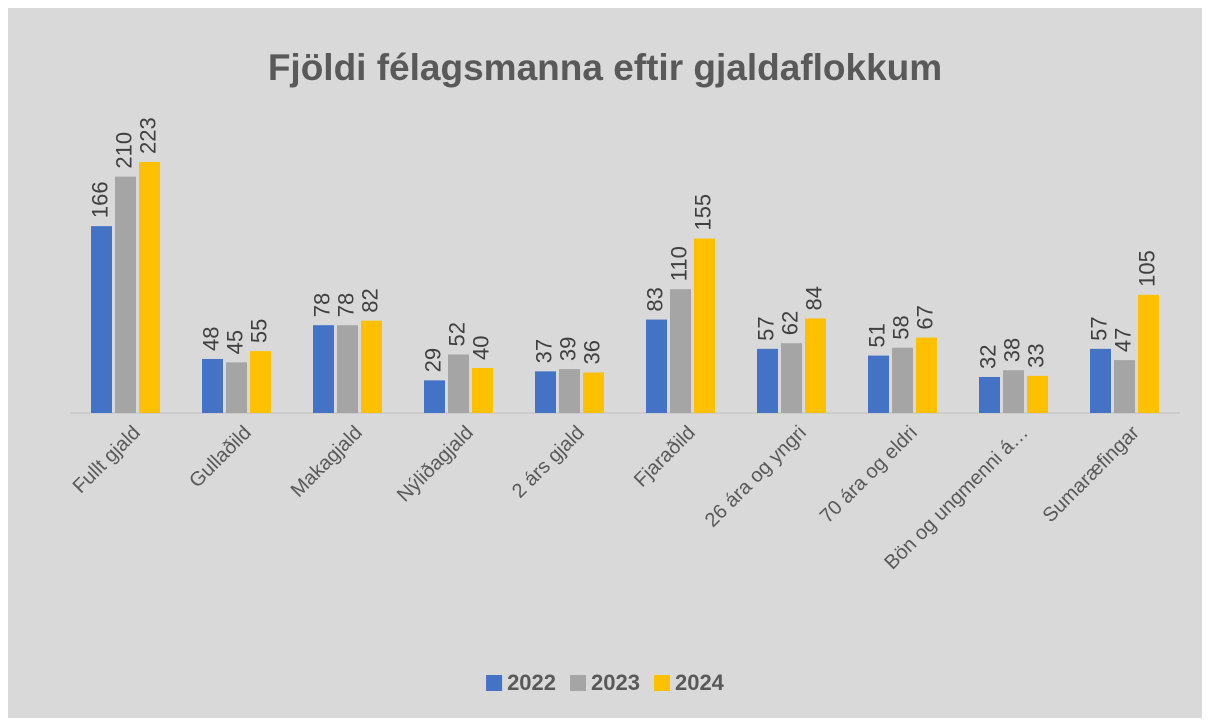 This screenshot has height=726, width=1210. I want to click on legend-label: 2022, so click(531, 682).